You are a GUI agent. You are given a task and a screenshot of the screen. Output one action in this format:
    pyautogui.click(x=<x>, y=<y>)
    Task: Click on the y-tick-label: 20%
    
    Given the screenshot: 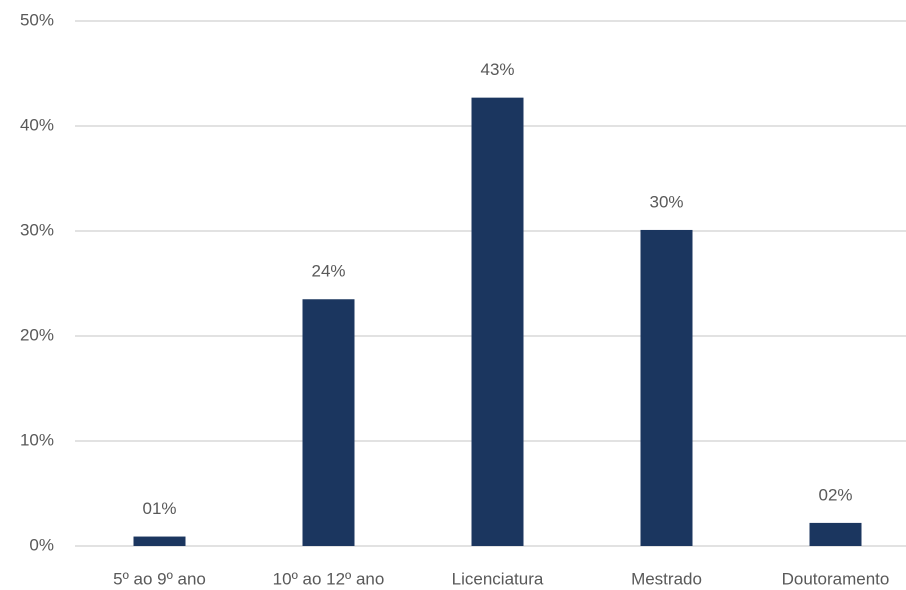 What is the action you would take?
    pyautogui.click(x=37, y=334)
    